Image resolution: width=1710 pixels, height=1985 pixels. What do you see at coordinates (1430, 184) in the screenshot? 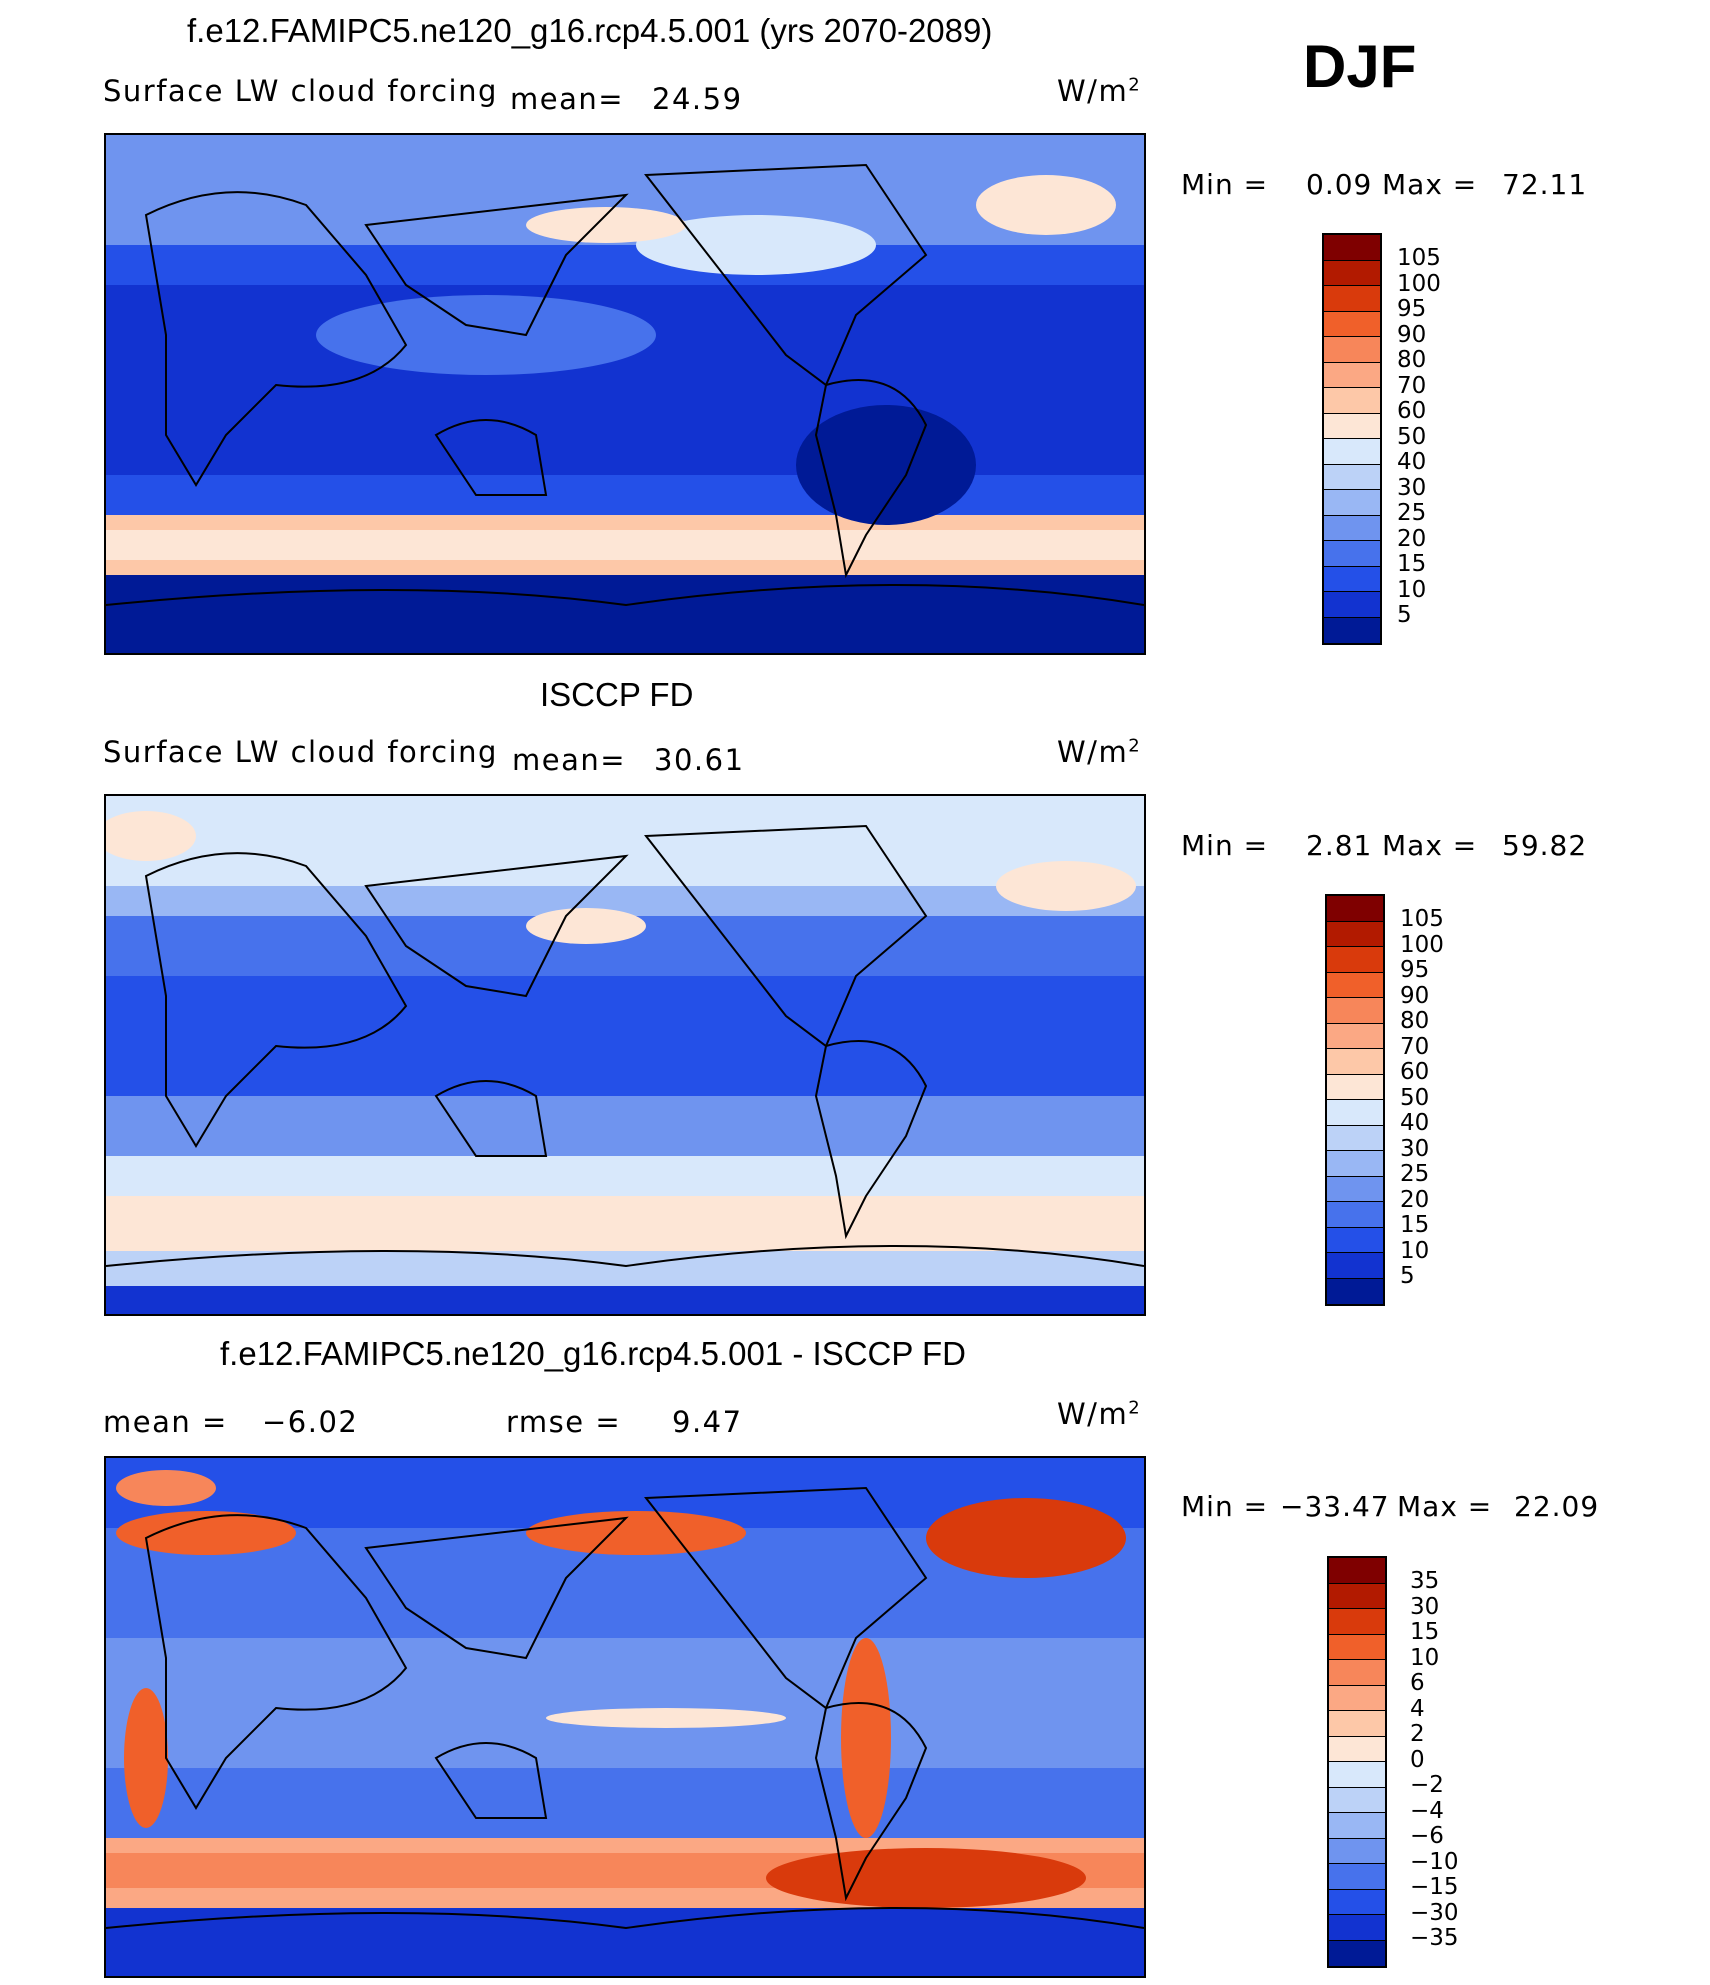
I see `panel1-max-label: Max =` at bounding box center [1430, 184].